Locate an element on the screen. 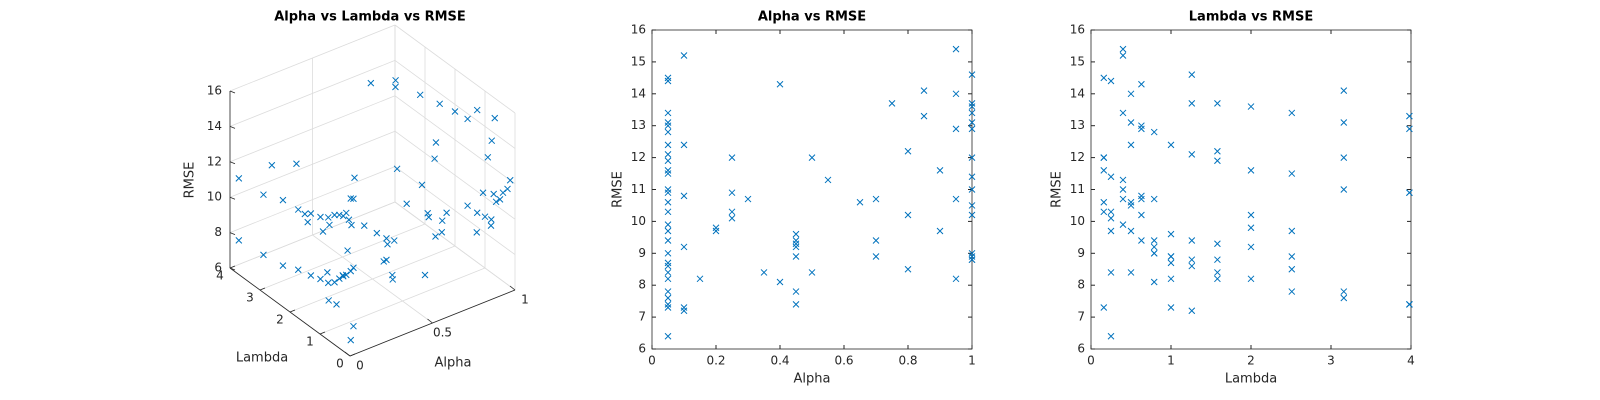 This screenshot has height=400, width=1600. y-tick-label: 12 is located at coordinates (638, 157).